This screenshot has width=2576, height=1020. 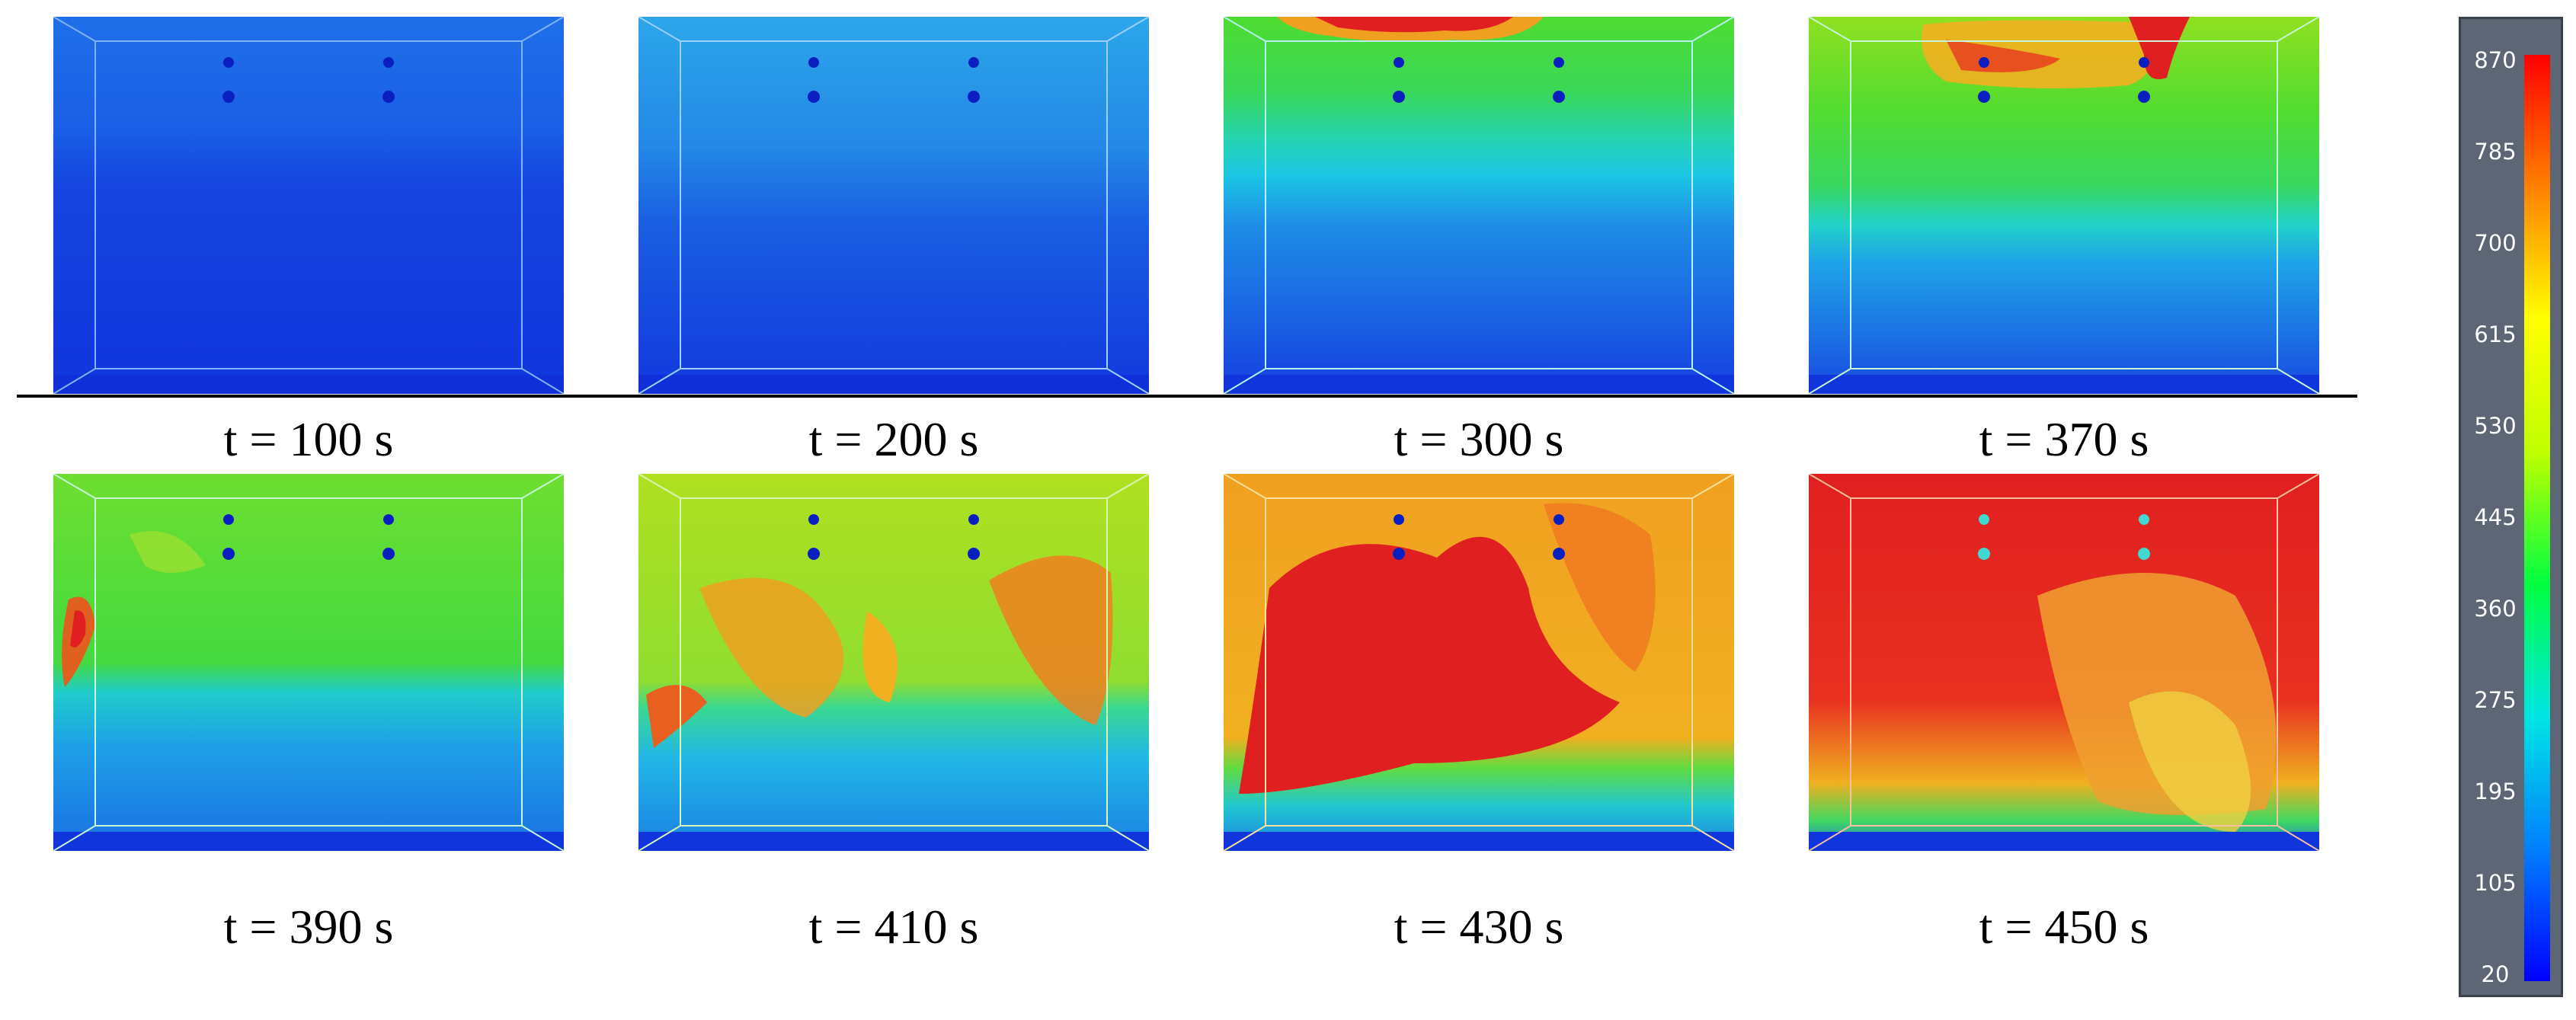 I want to click on colorbar-tick-label: 700, so click(x=2495, y=243).